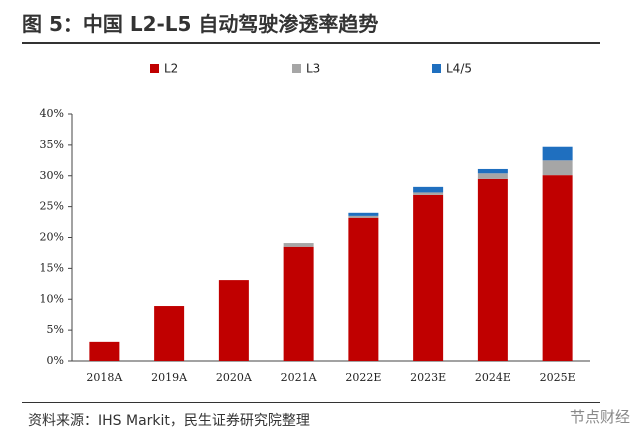 This screenshot has height=441, width=640. Describe the element at coordinates (55, 360) in the screenshot. I see `y-tick-label: 0%` at that location.